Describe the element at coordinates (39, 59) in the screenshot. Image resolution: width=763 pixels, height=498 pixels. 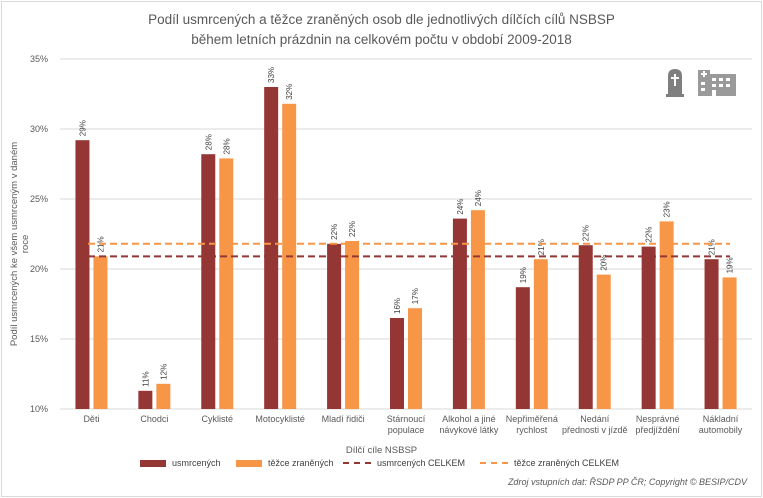
I see `y-tick-label: 35%` at that location.